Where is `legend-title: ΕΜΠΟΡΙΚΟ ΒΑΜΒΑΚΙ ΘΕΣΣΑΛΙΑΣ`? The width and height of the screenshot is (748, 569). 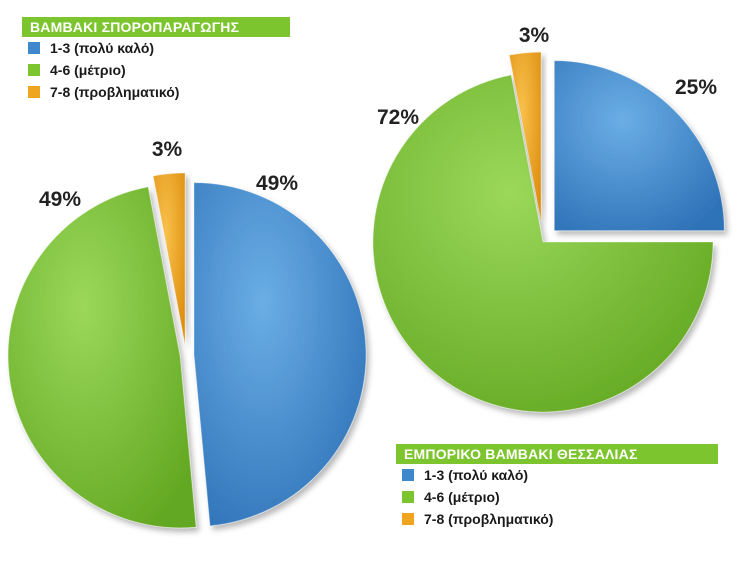
legend-title: ΕΜΠΟΡΙΚΟ ΒΑΜΒΑΚΙ ΘΕΣΣΑΛΙΑΣ is located at coordinates (557, 454).